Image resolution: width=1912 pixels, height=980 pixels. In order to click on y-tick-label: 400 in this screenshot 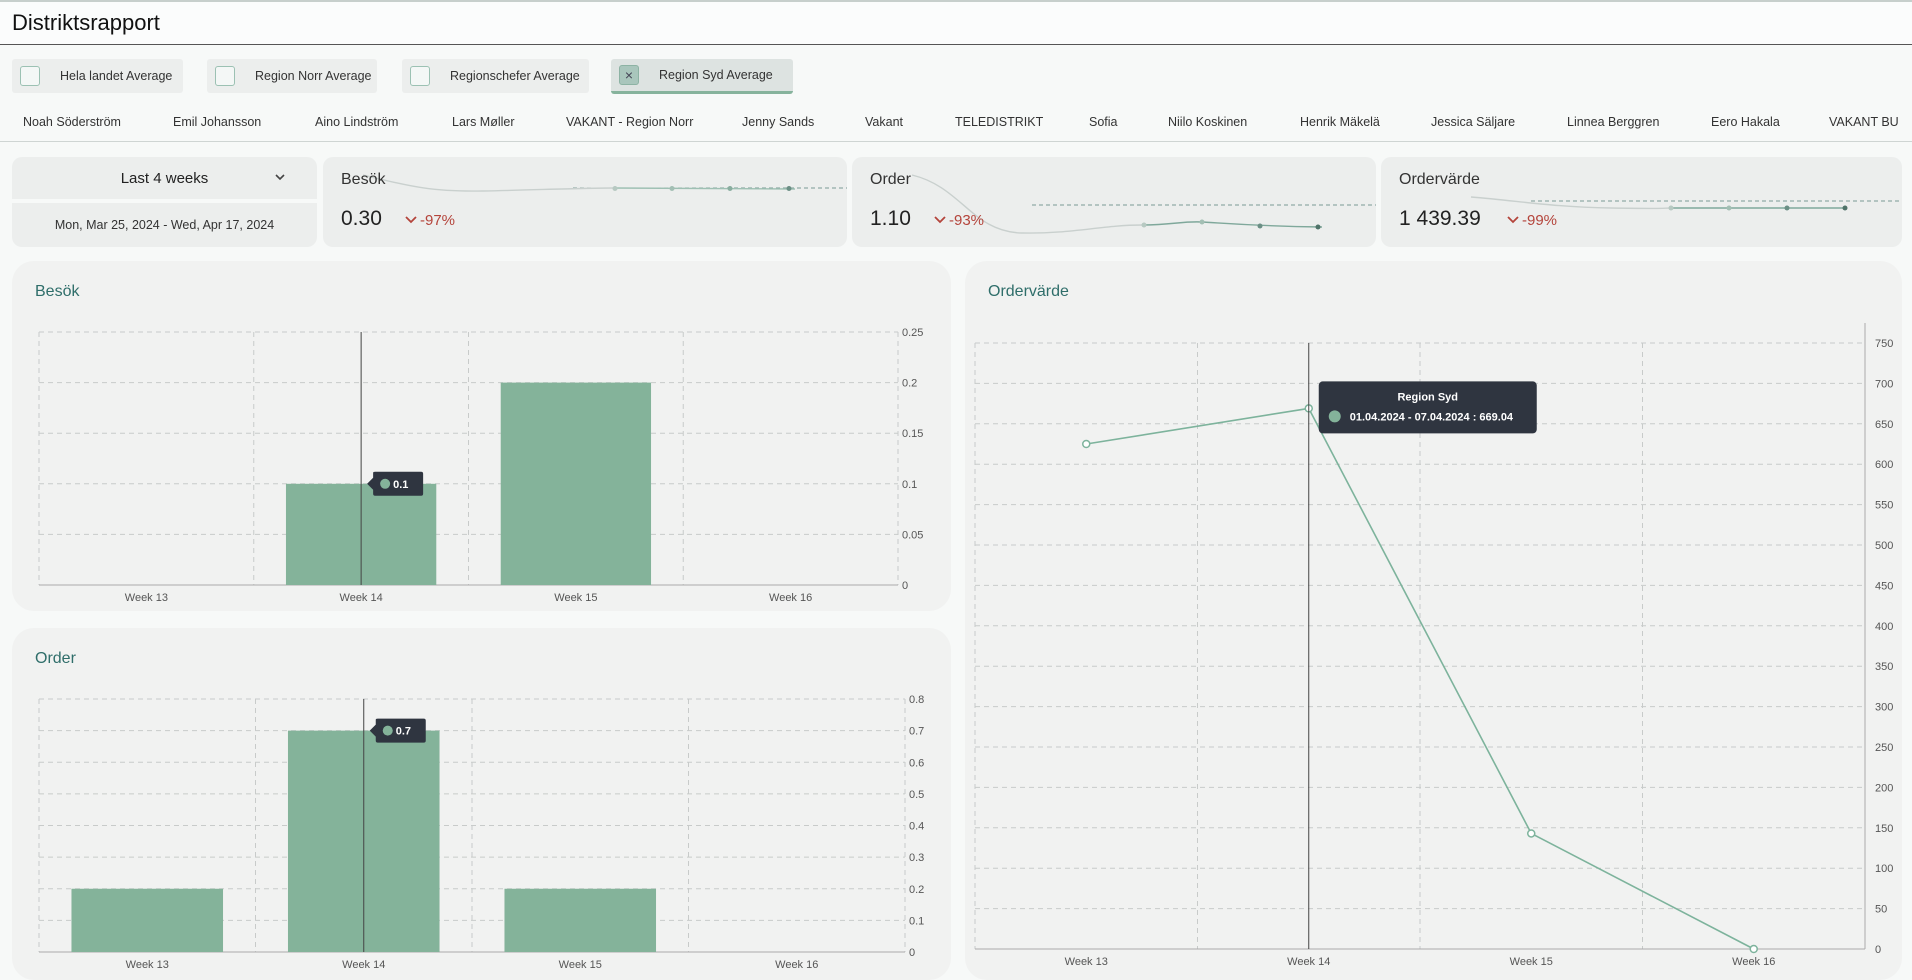, I will do `click(1884, 627)`.